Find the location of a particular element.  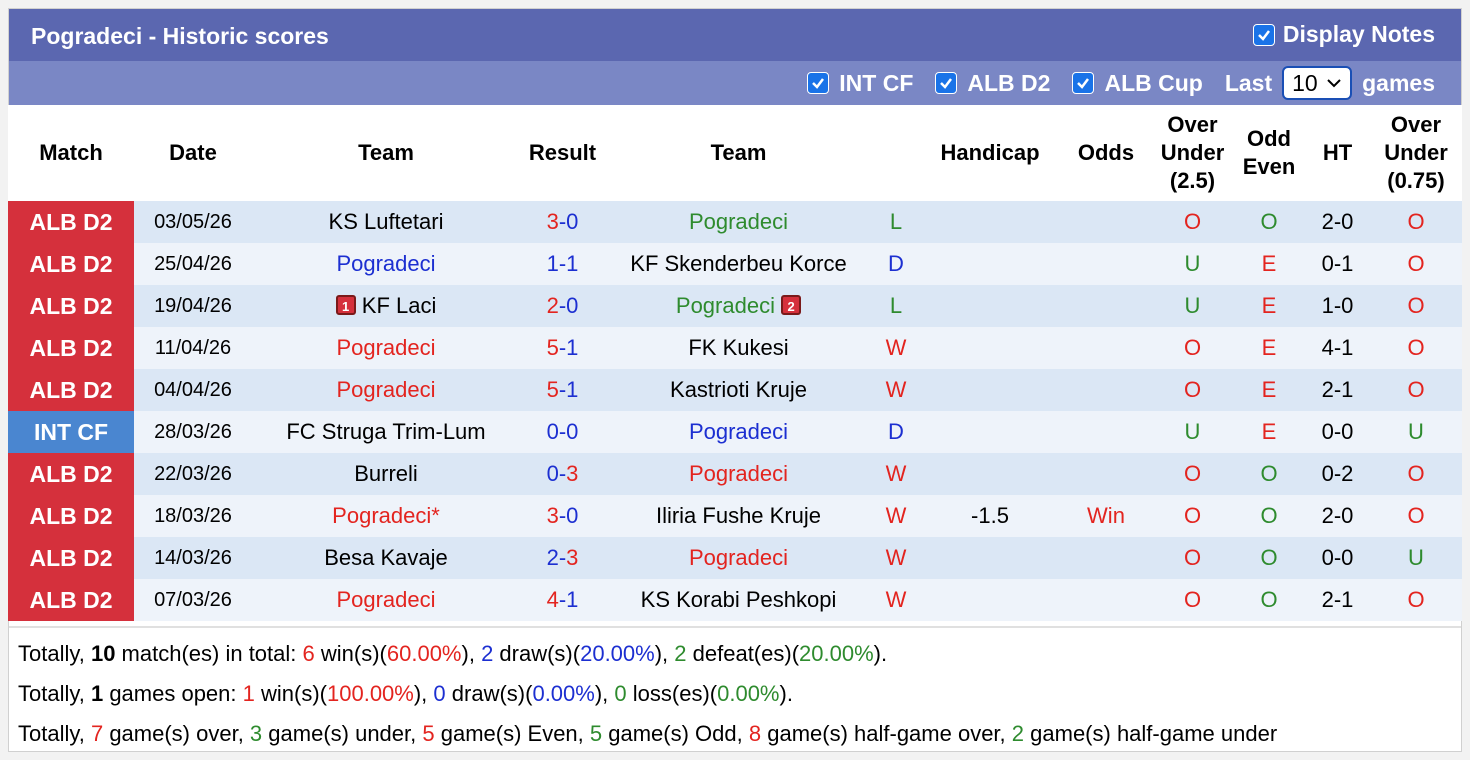

date: 03/05/26 is located at coordinates (193, 222).